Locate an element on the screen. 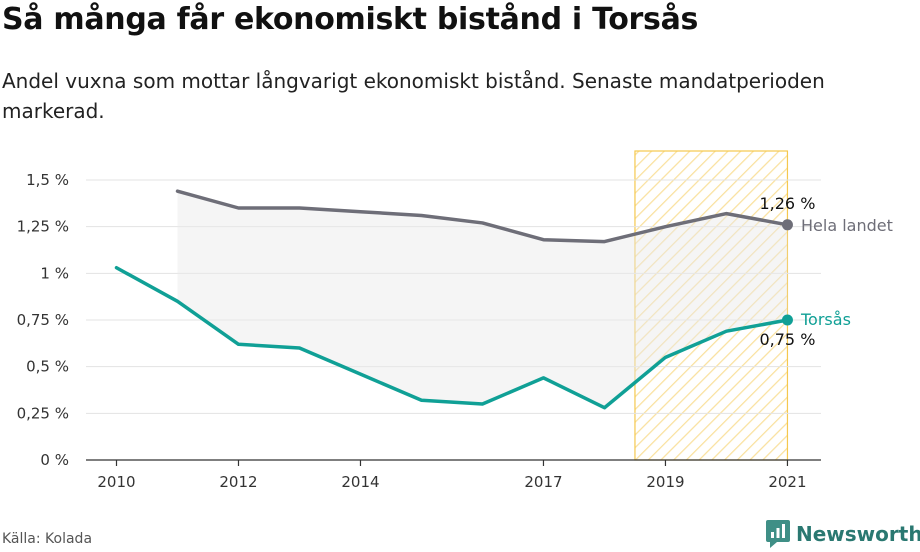 The image size is (920, 552). y-tick-label: 0 % is located at coordinates (54, 460).